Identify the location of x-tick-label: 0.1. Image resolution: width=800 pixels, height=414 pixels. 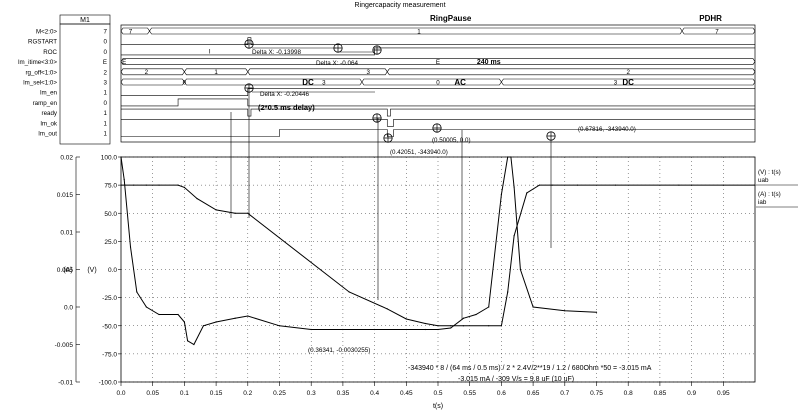
(184, 393).